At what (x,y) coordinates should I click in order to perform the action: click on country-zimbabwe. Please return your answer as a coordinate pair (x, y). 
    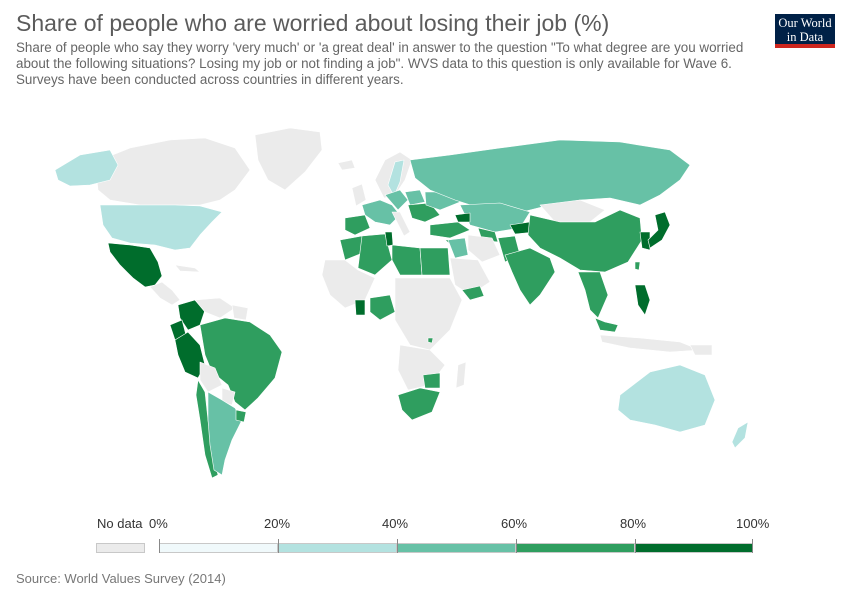
    Looking at the image, I should click on (431, 380).